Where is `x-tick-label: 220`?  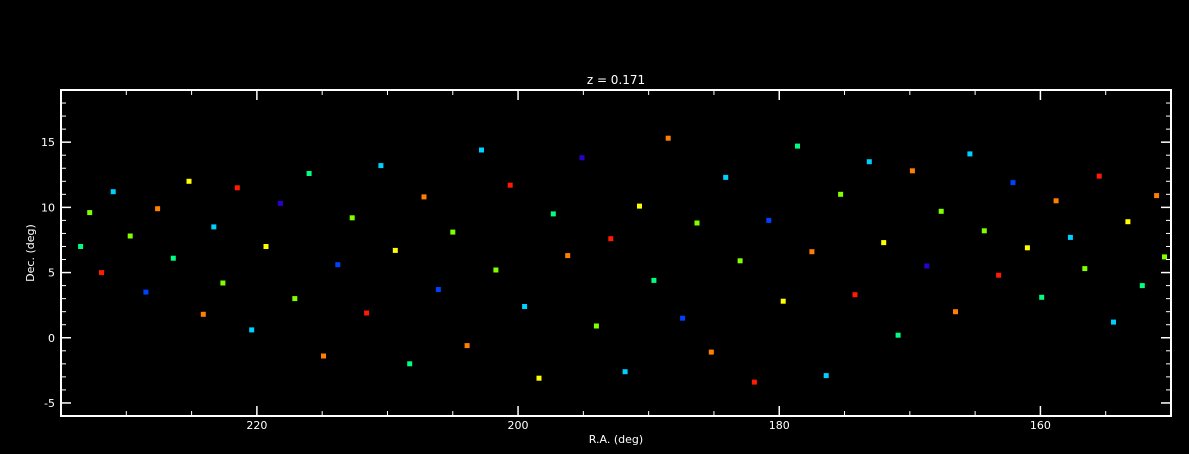
x-tick-label: 220 is located at coordinates (256, 425).